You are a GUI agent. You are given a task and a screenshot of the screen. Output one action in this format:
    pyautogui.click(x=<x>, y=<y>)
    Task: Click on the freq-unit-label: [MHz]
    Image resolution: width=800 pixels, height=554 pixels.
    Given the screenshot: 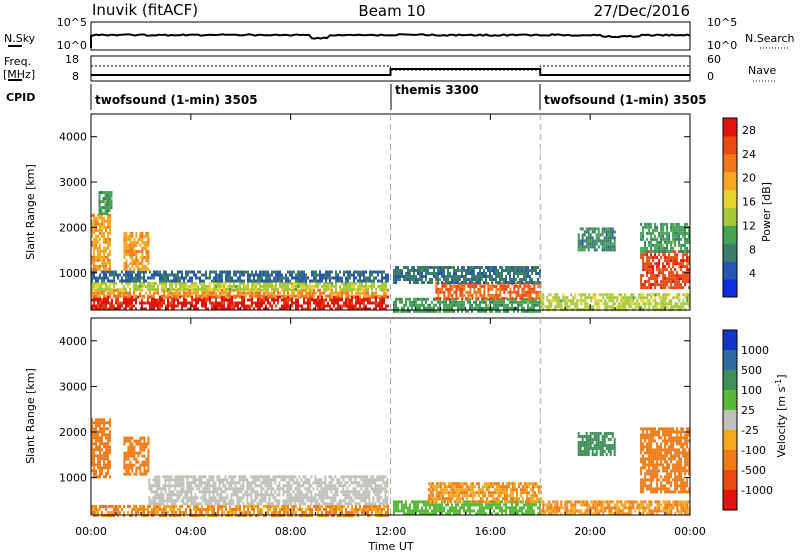 What is the action you would take?
    pyautogui.click(x=19, y=74)
    